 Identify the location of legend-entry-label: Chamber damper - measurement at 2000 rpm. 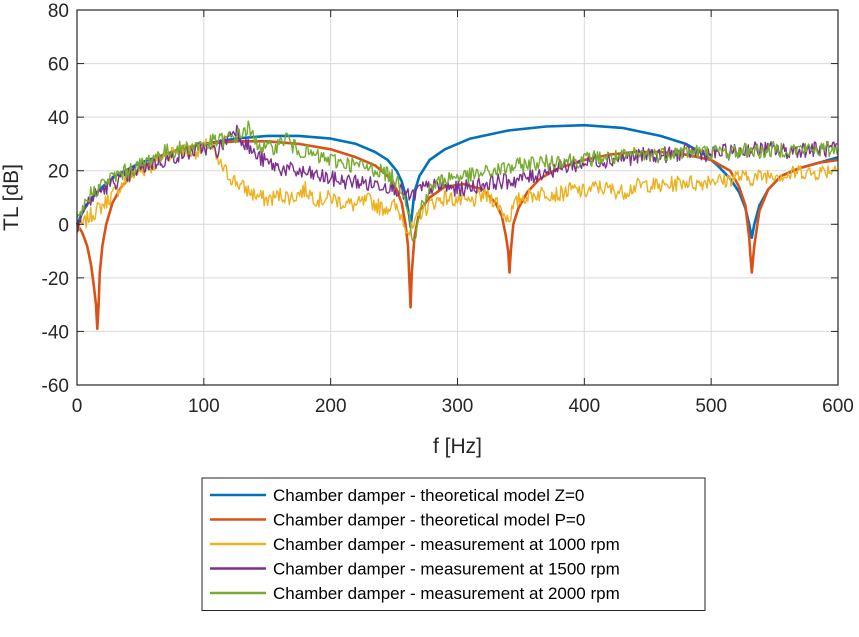
(446, 593).